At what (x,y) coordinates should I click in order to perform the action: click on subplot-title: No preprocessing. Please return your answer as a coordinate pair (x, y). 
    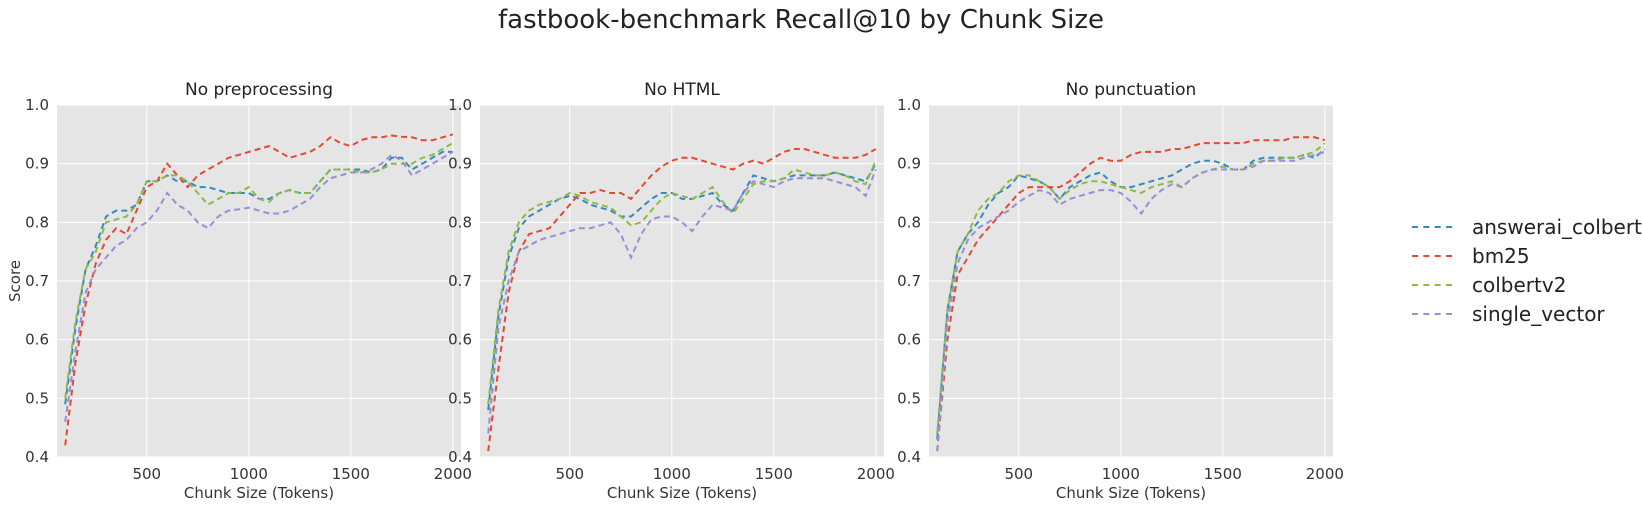
    Looking at the image, I should click on (259, 90).